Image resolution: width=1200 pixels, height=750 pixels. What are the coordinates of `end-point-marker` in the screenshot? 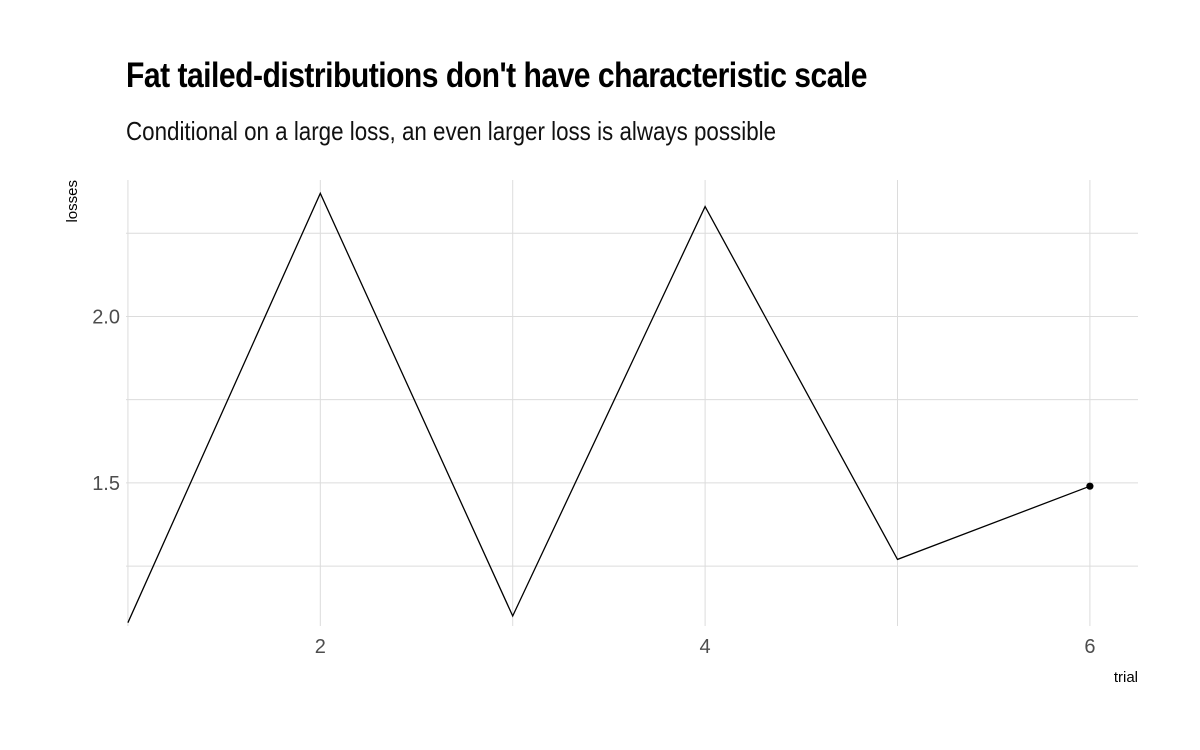 It's located at (1090, 486).